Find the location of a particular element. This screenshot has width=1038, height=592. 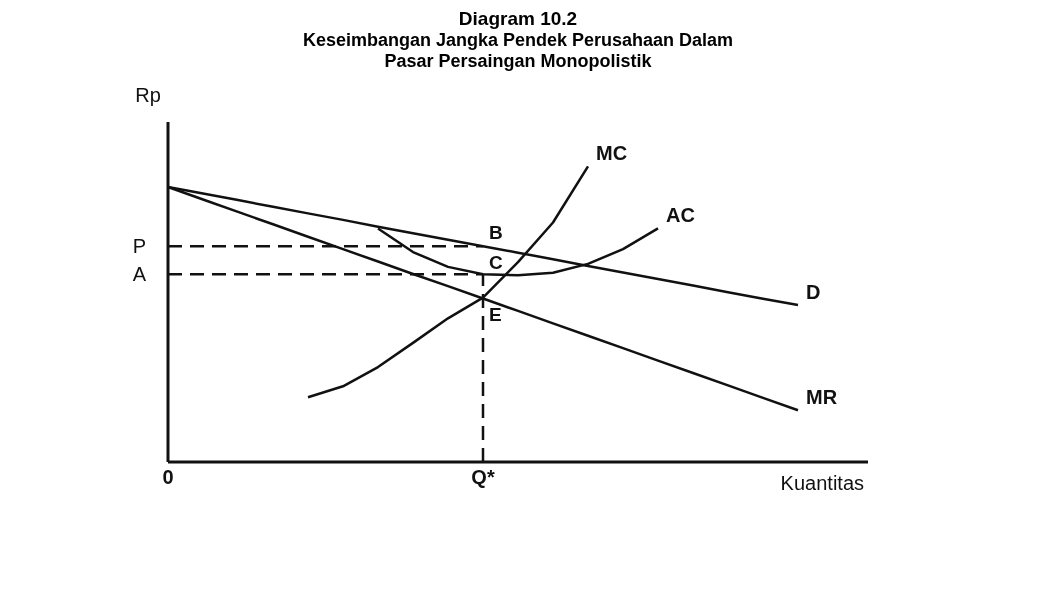

annotation: B is located at coordinates (496, 232).